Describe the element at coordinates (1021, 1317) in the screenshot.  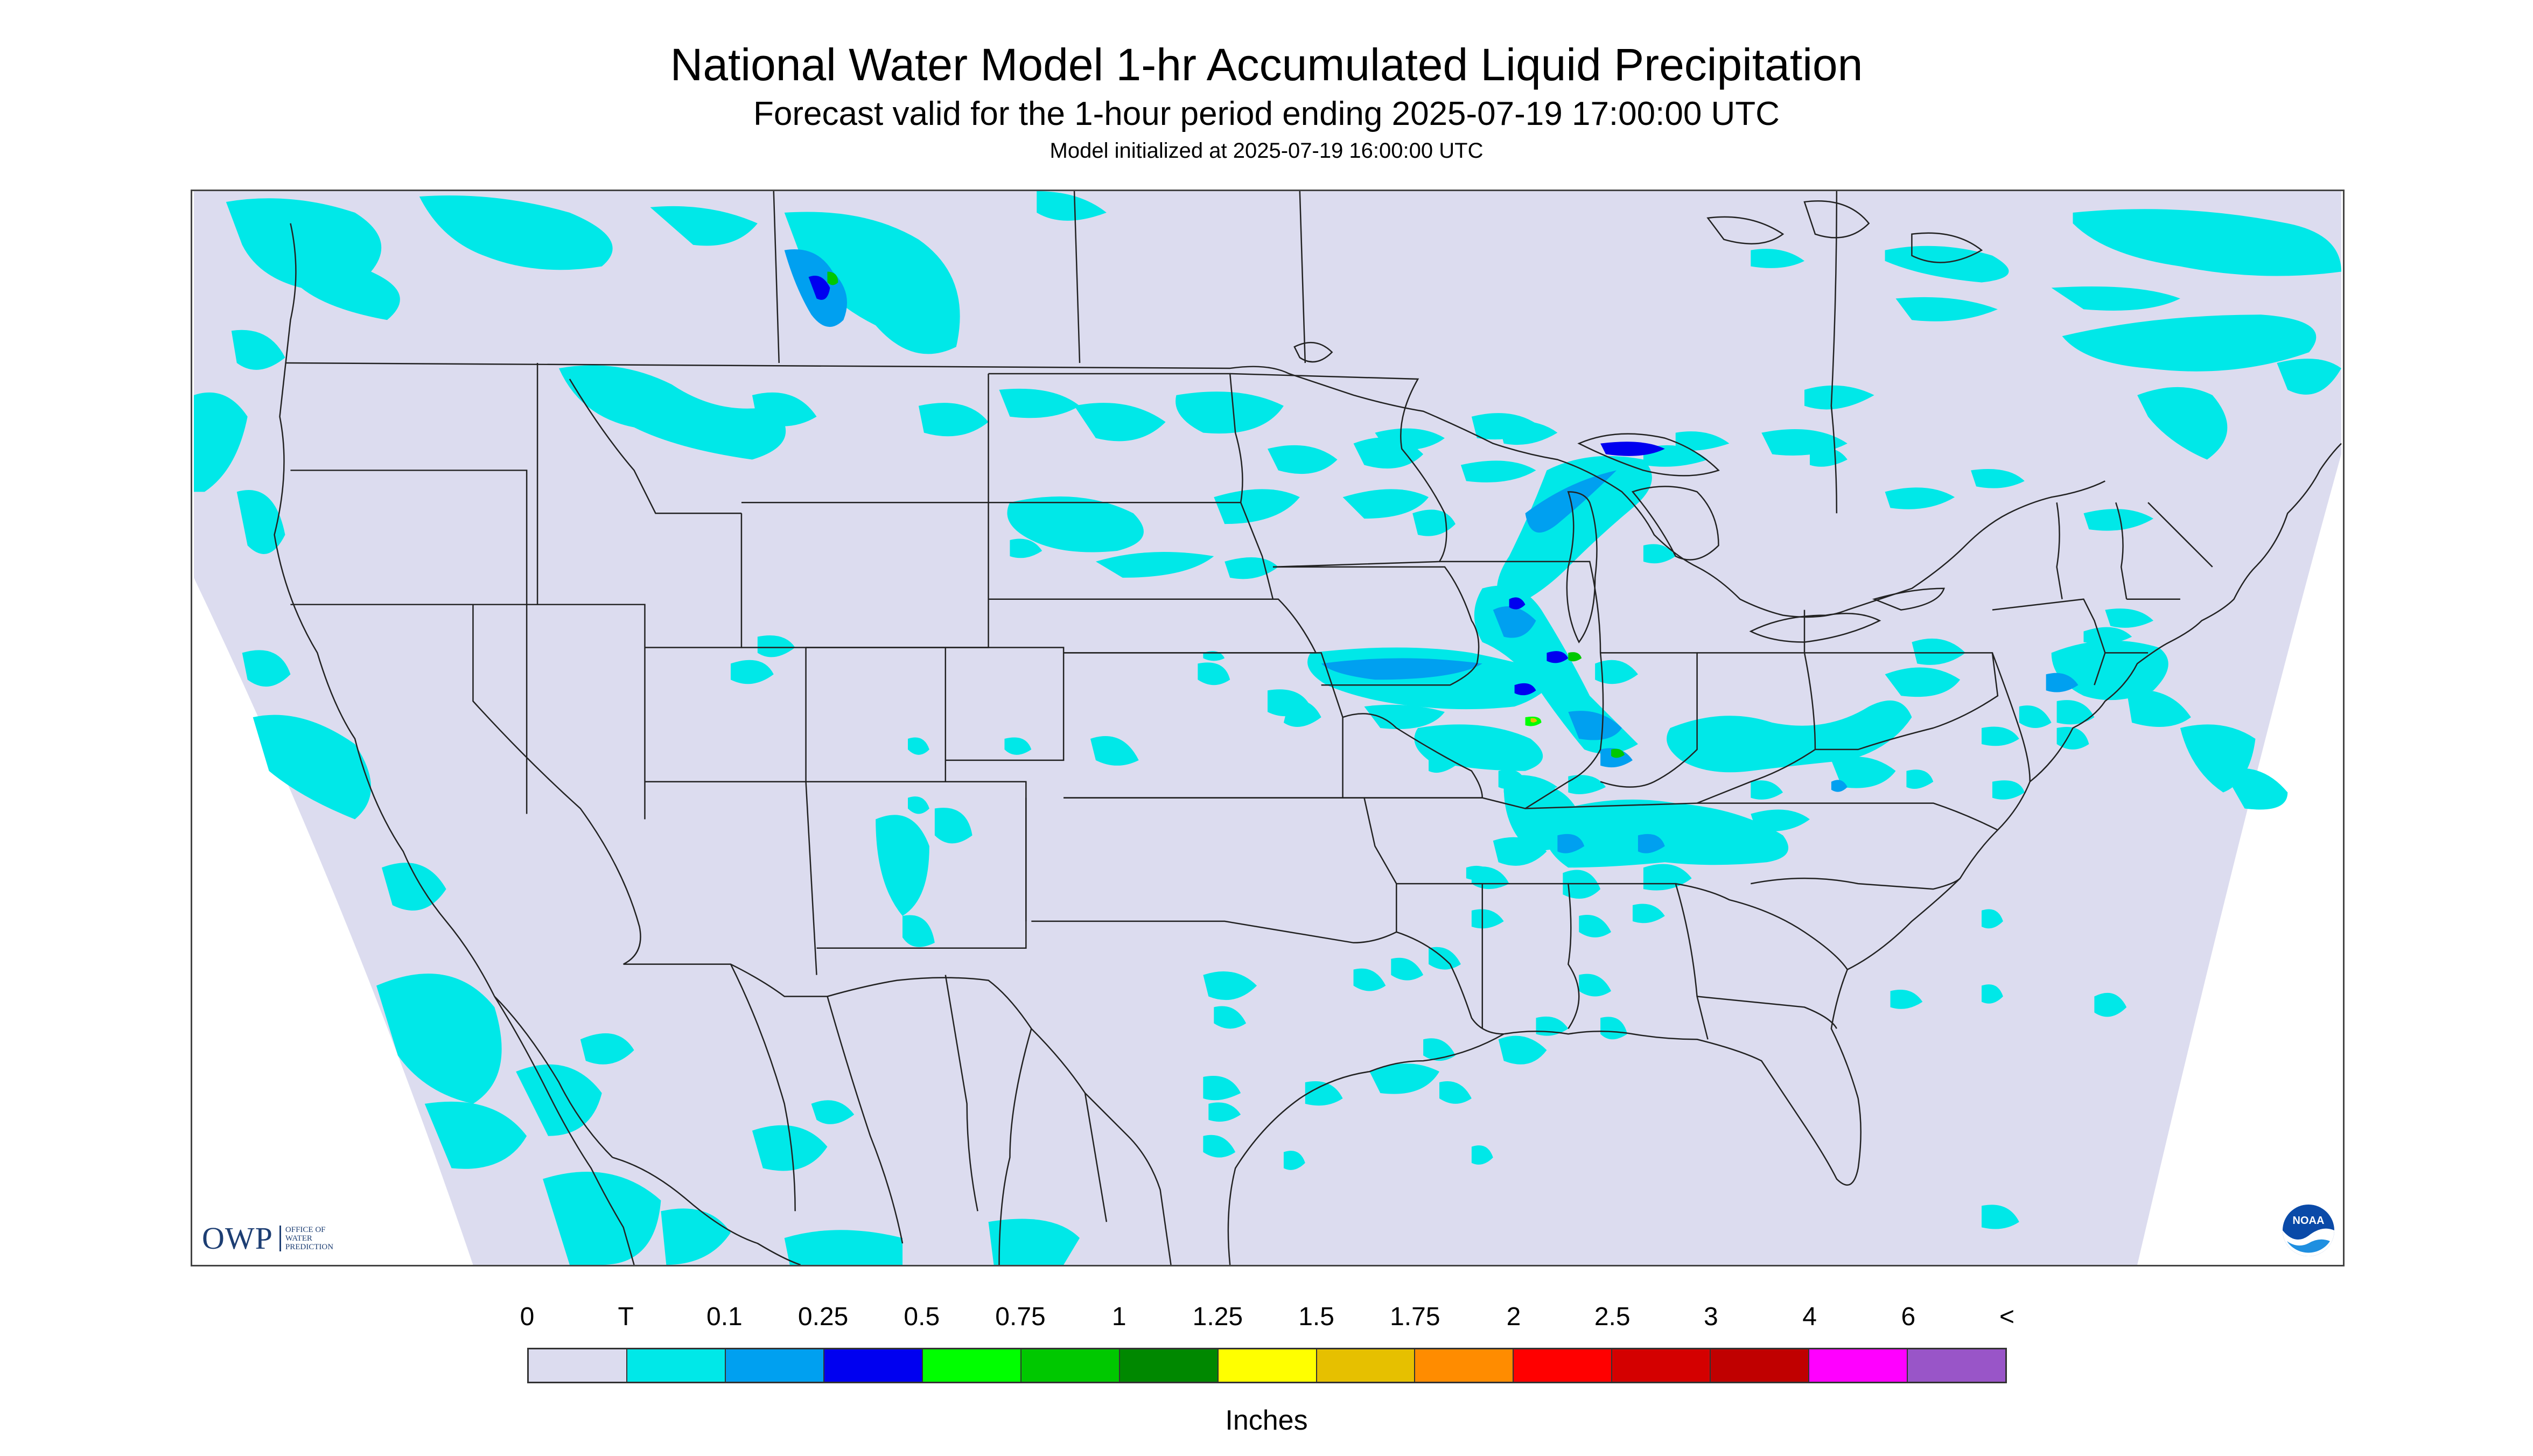
I see `legend-label: 0.75` at that location.